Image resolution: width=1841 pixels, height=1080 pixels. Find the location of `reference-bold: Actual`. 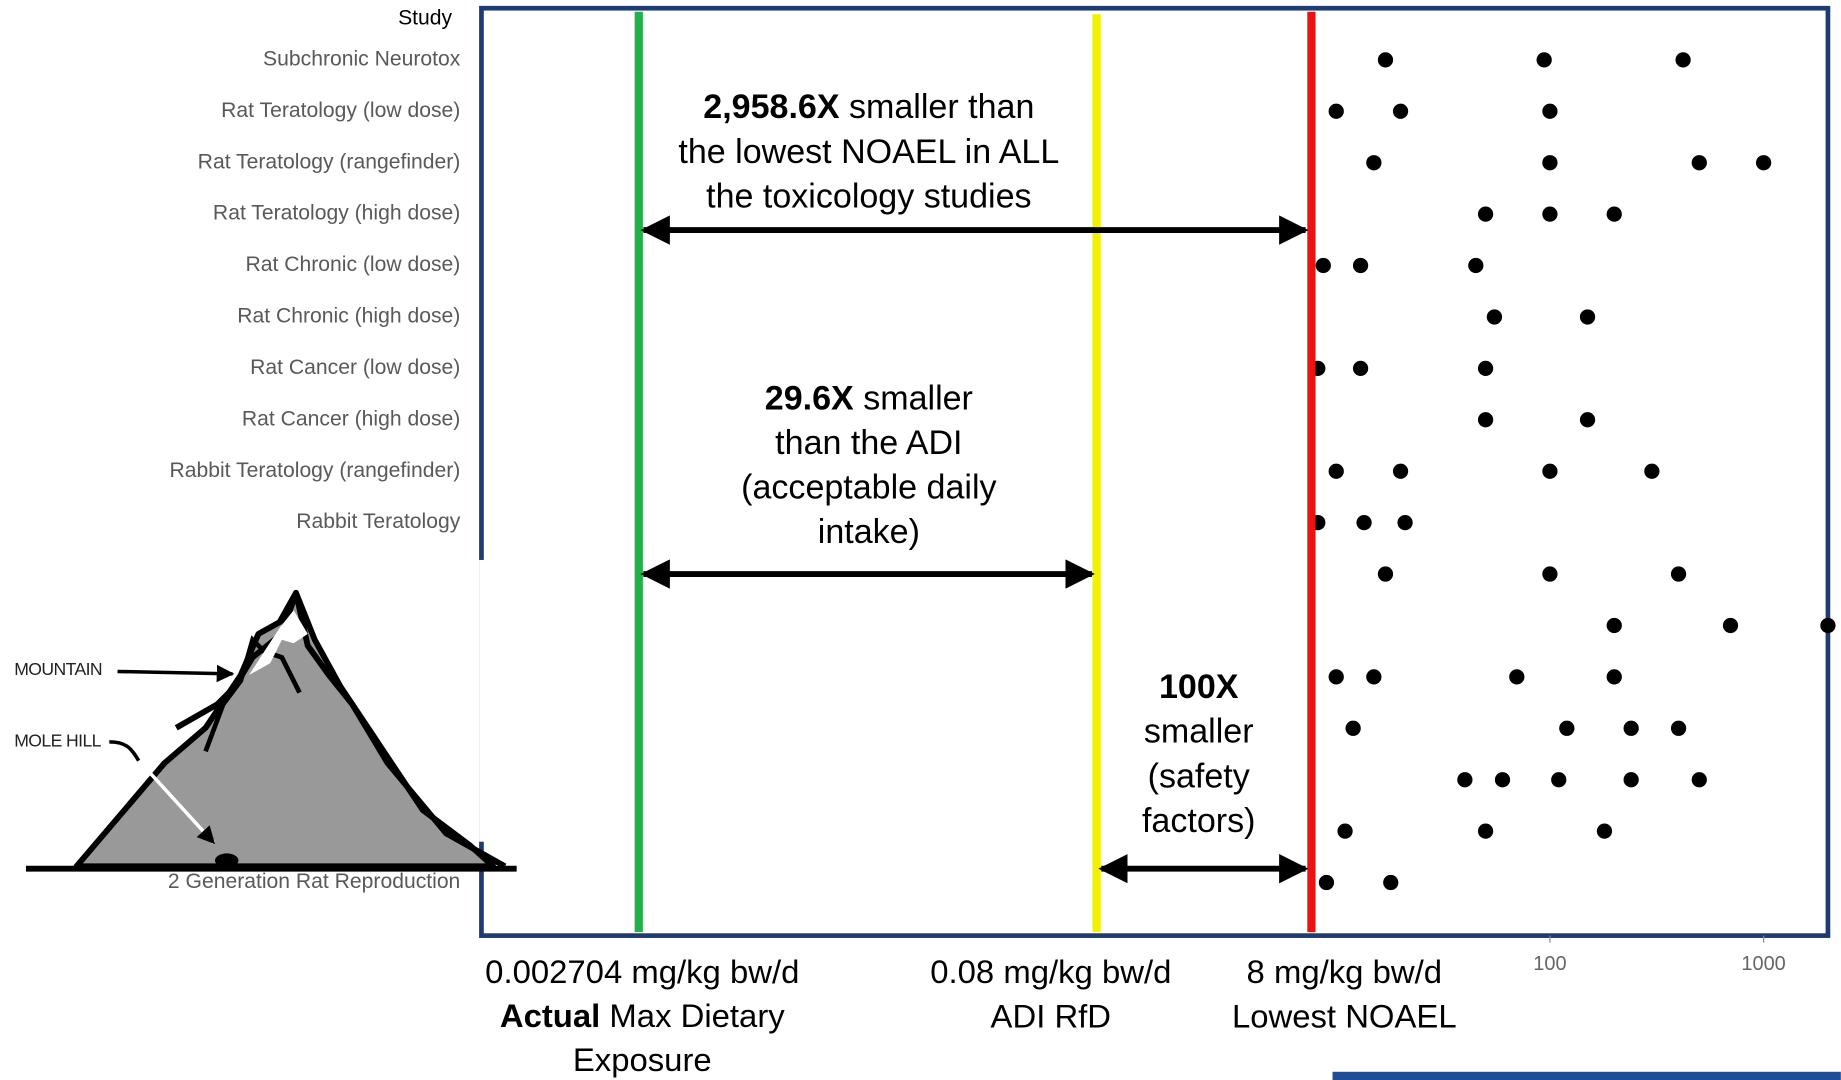

reference-bold: Actual is located at coordinates (550, 1014).